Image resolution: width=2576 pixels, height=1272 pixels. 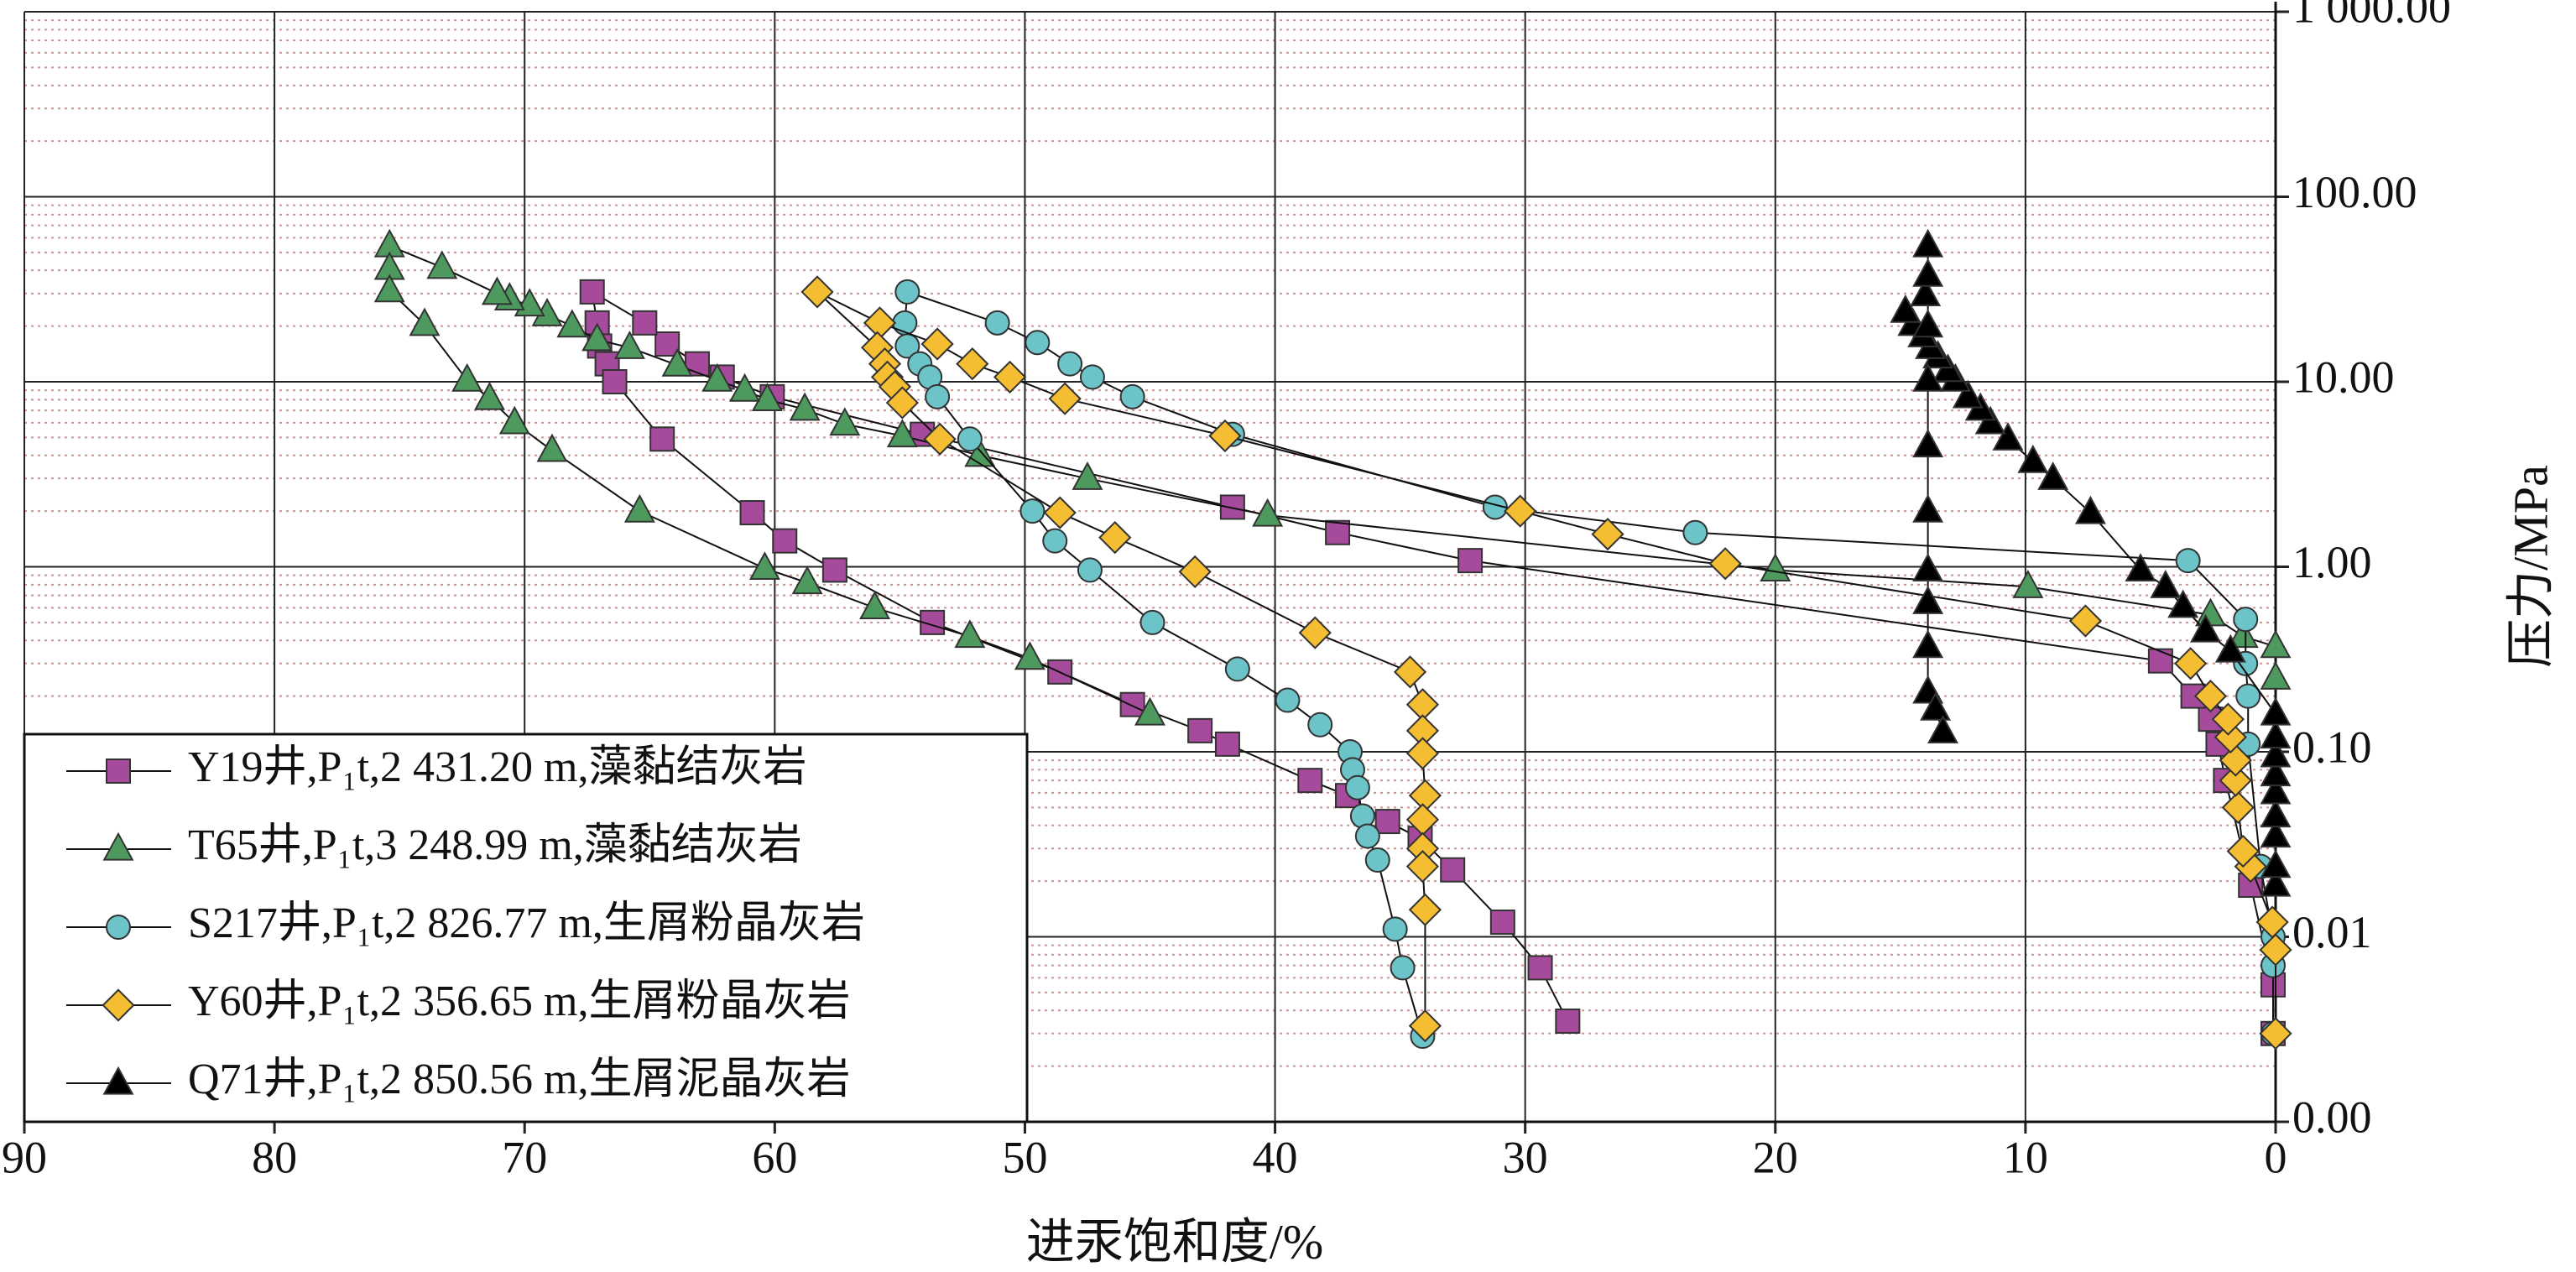 I want to click on y-tick-label: 100.00, so click(x=2354, y=192).